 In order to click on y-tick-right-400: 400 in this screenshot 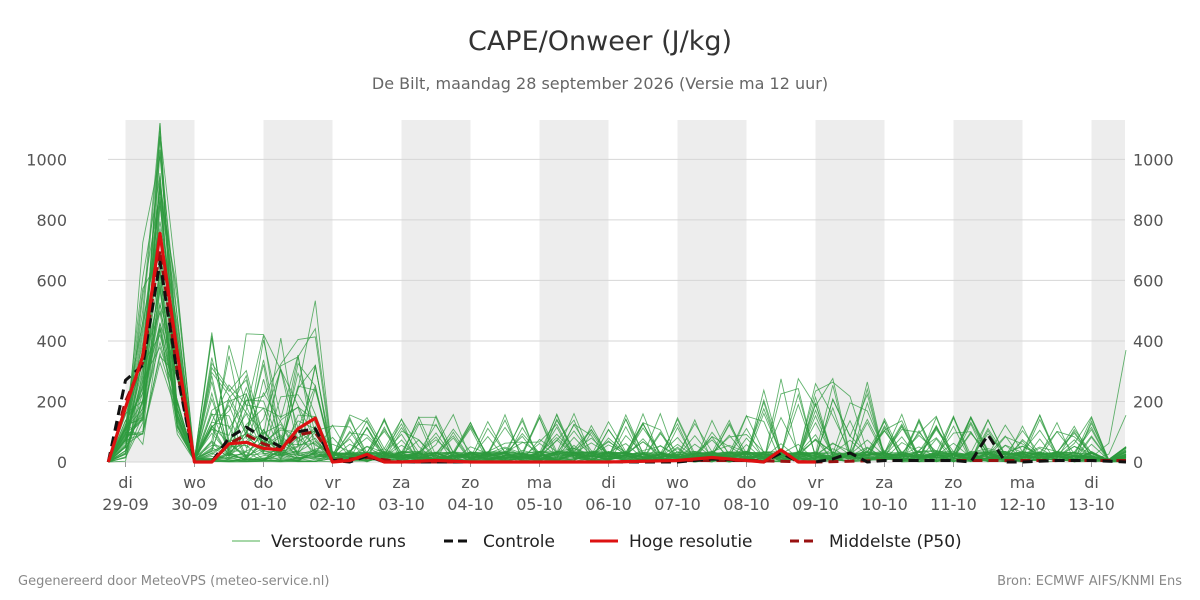, I will do `click(1148, 341)`.